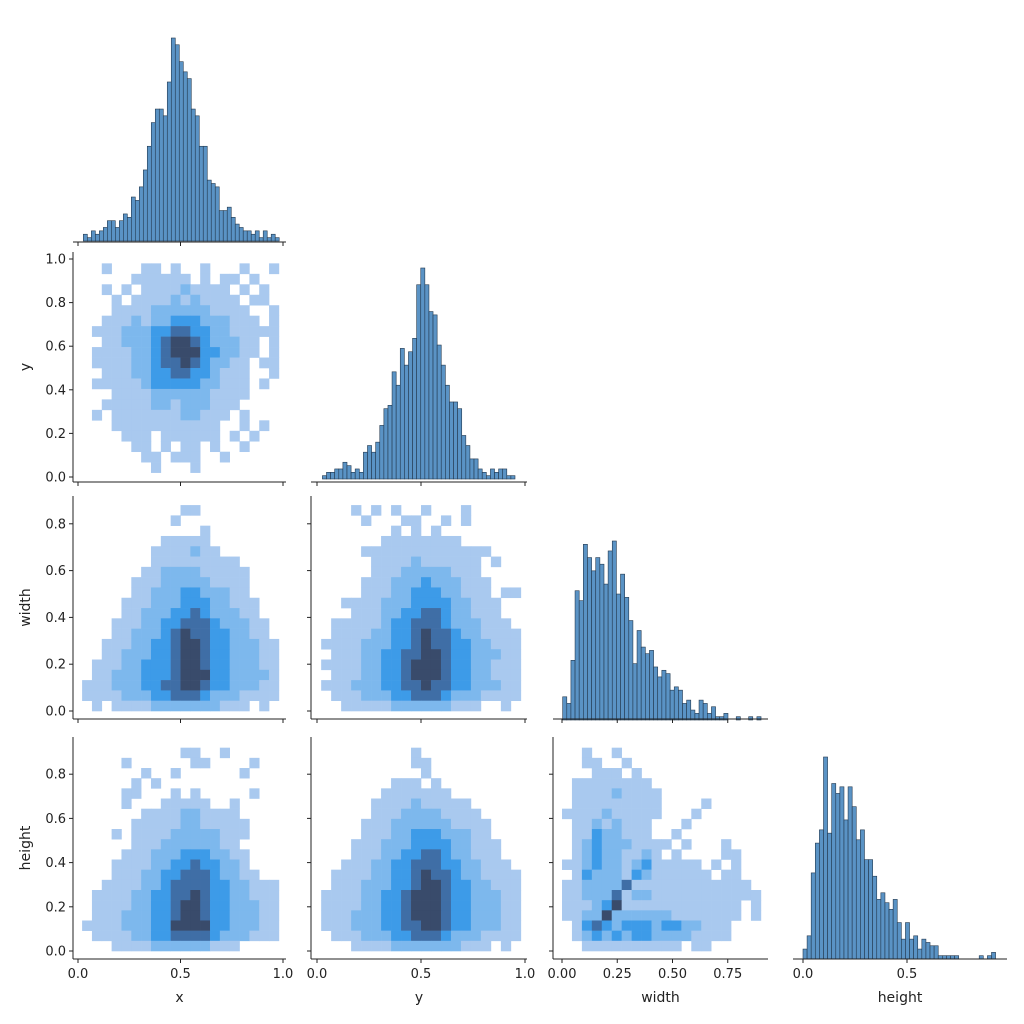 This screenshot has width=1024, height=1024. I want to click on x-axis-label: width, so click(660, 998).